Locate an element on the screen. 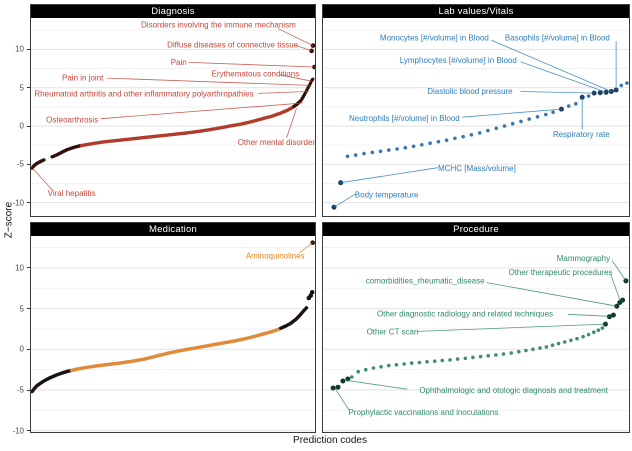 The width and height of the screenshot is (632, 451). panel-title-lab-values-vitals: Lab values/Vitals is located at coordinates (476, 11).